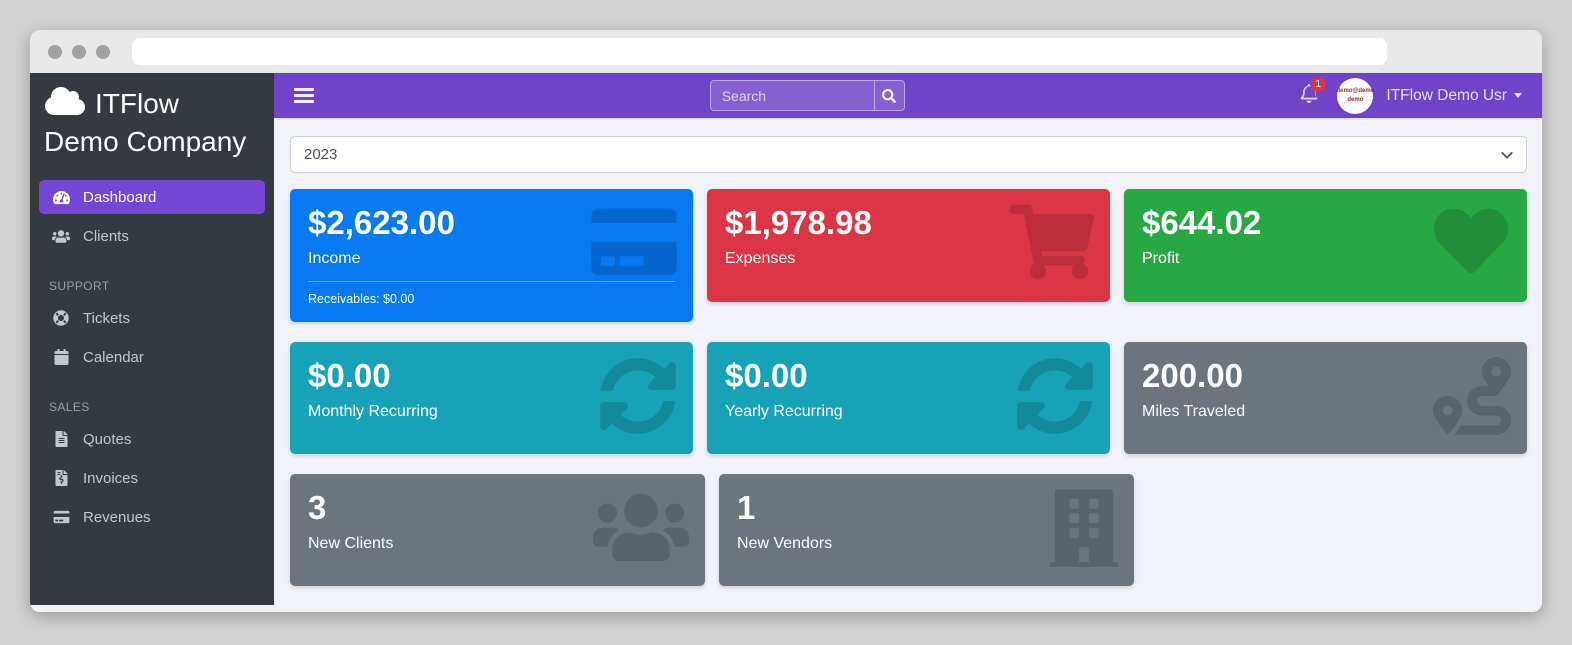  Describe the element at coordinates (1355, 90) in the screenshot. I see `avatar-text-line1: demo@demo` at that location.